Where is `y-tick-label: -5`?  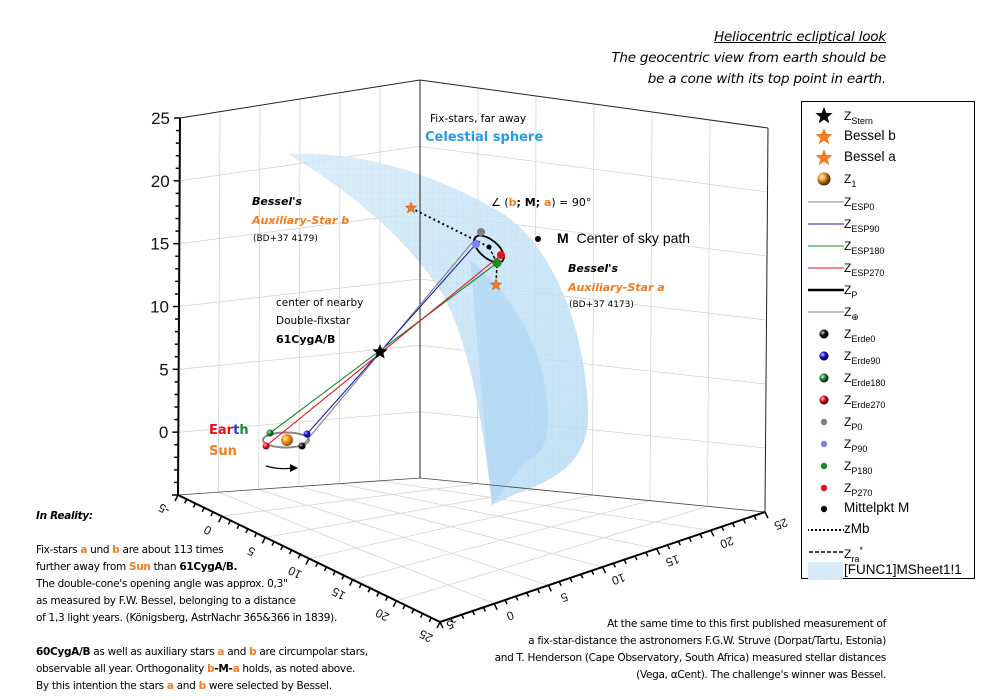 y-tick-label: -5 is located at coordinates (451, 624).